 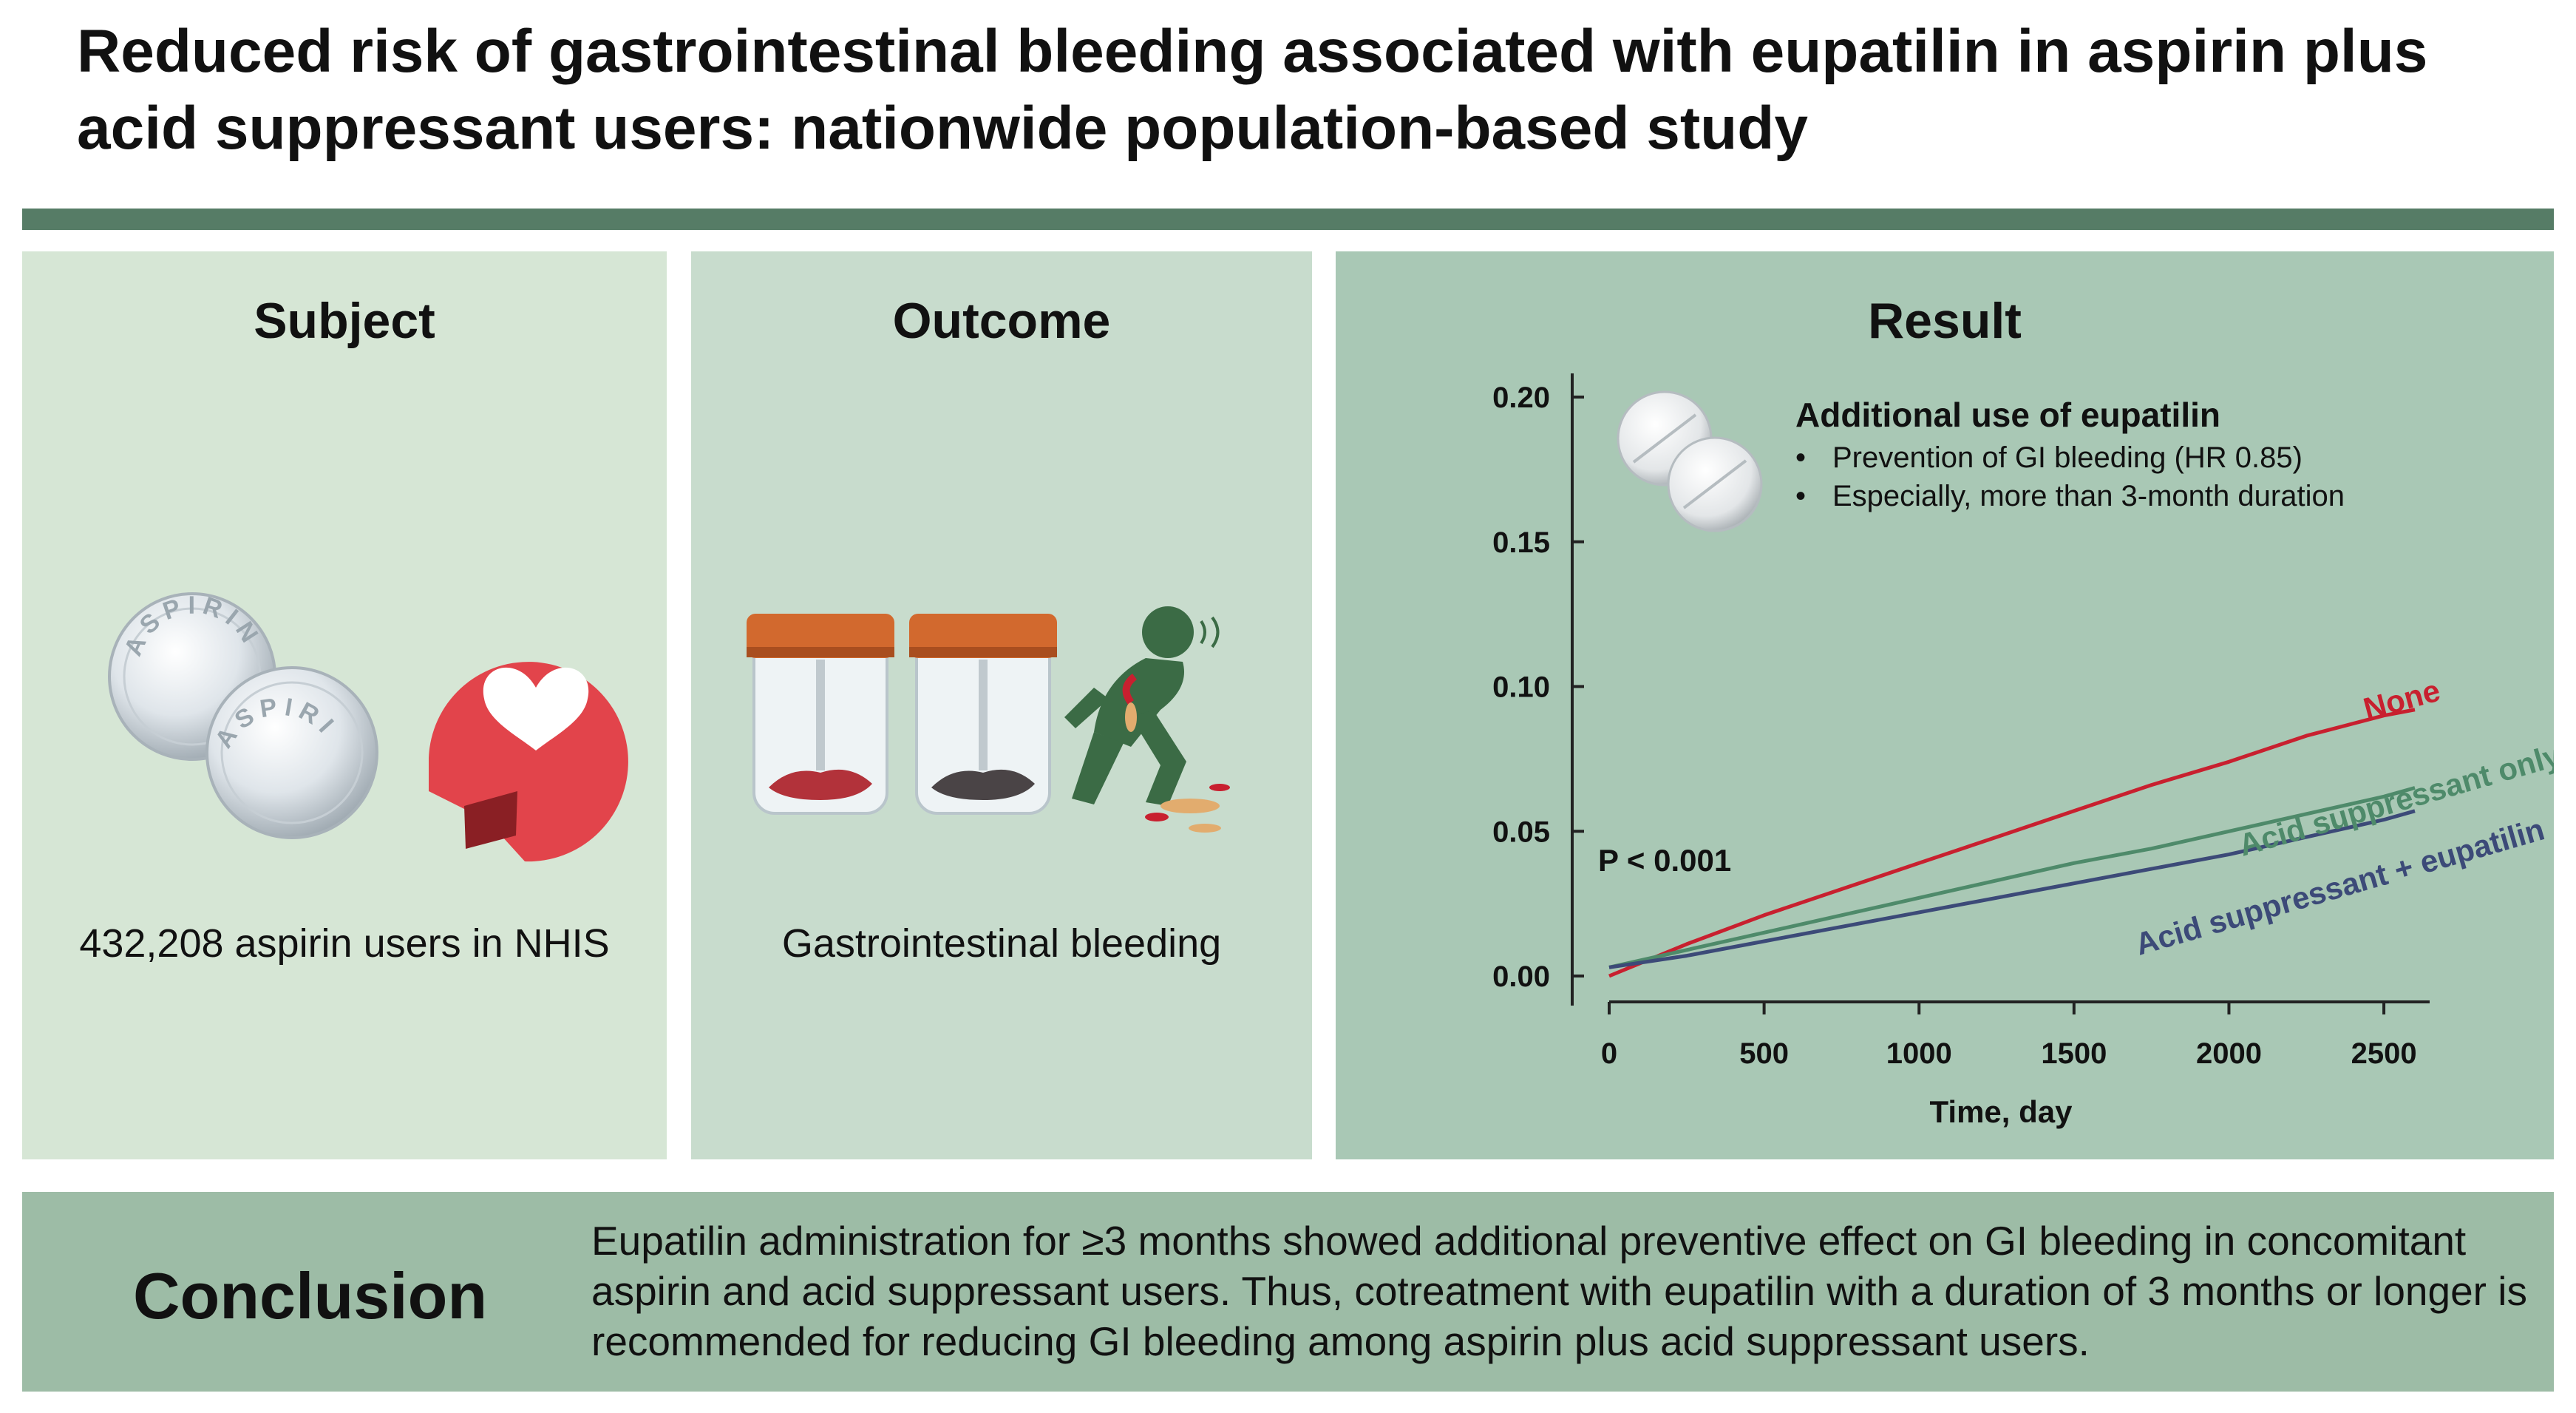 What do you see at coordinates (1919, 1053) in the screenshot?
I see `x-tick-label: 1000` at bounding box center [1919, 1053].